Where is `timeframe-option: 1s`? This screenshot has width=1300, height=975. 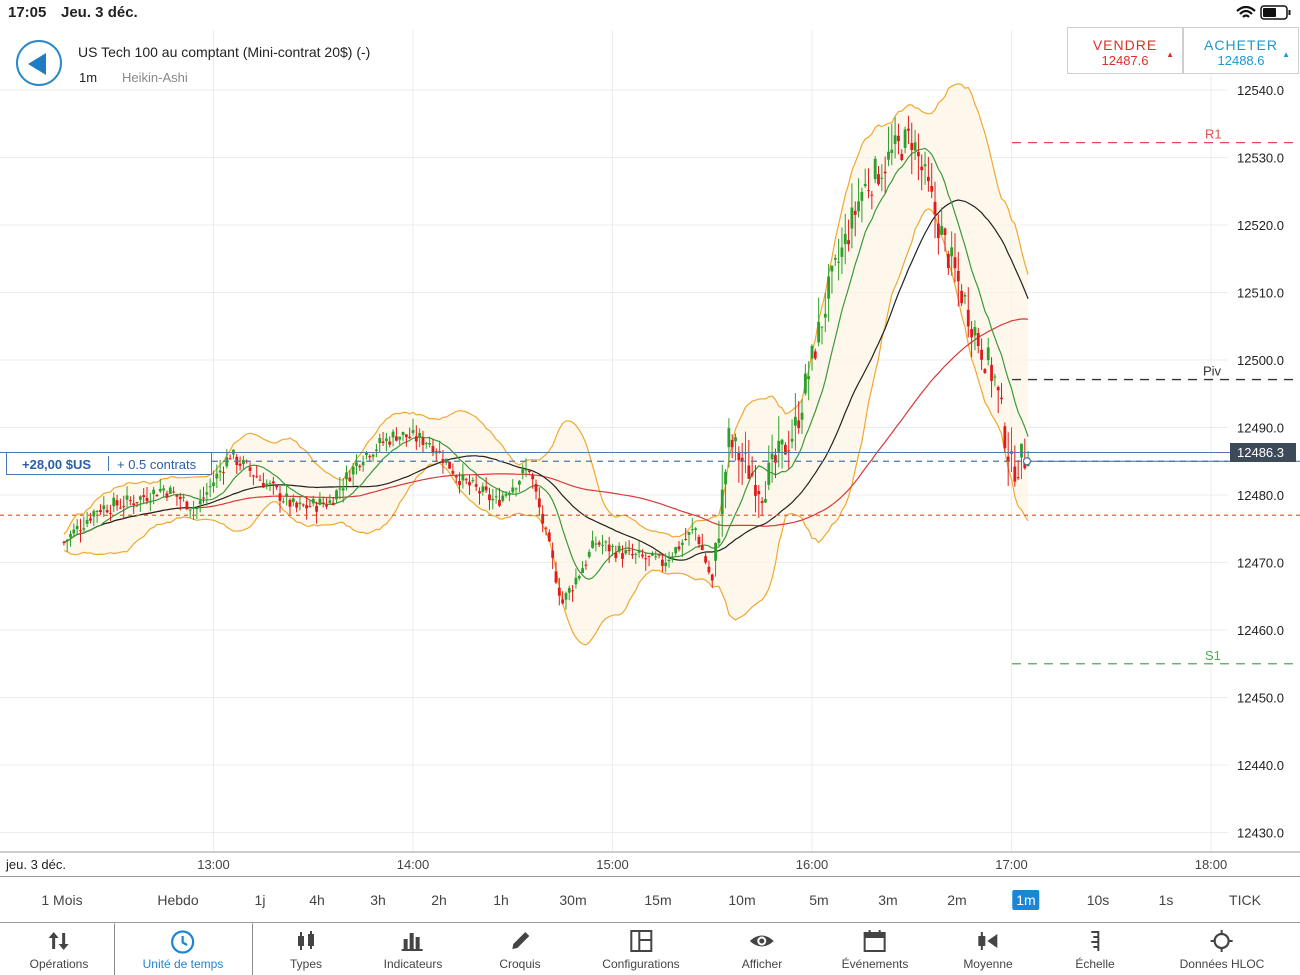
timeframe-option: 1s is located at coordinates (1166, 900).